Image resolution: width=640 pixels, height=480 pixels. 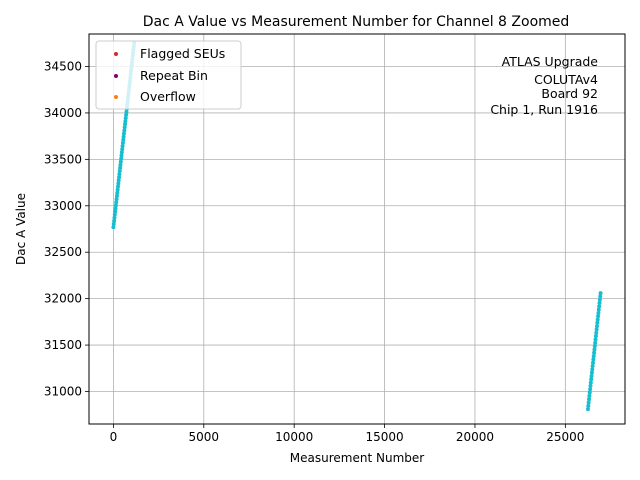 I want to click on legend-box, so click(x=168, y=75).